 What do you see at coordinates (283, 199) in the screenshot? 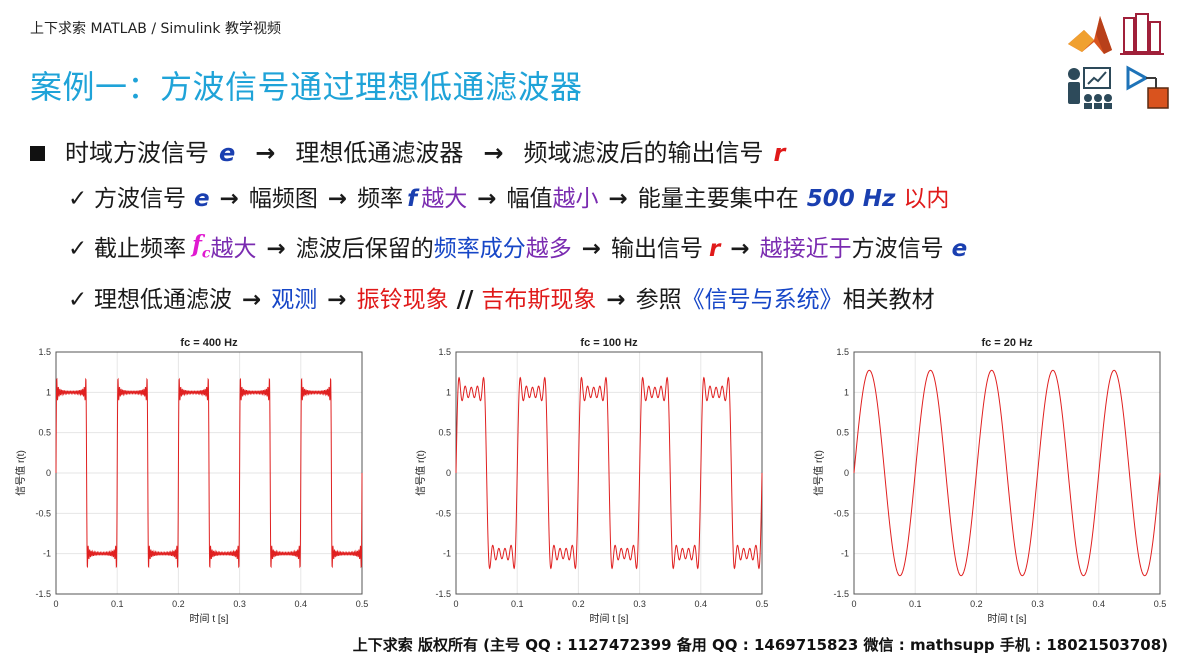
I see `text: 幅频图` at bounding box center [283, 199].